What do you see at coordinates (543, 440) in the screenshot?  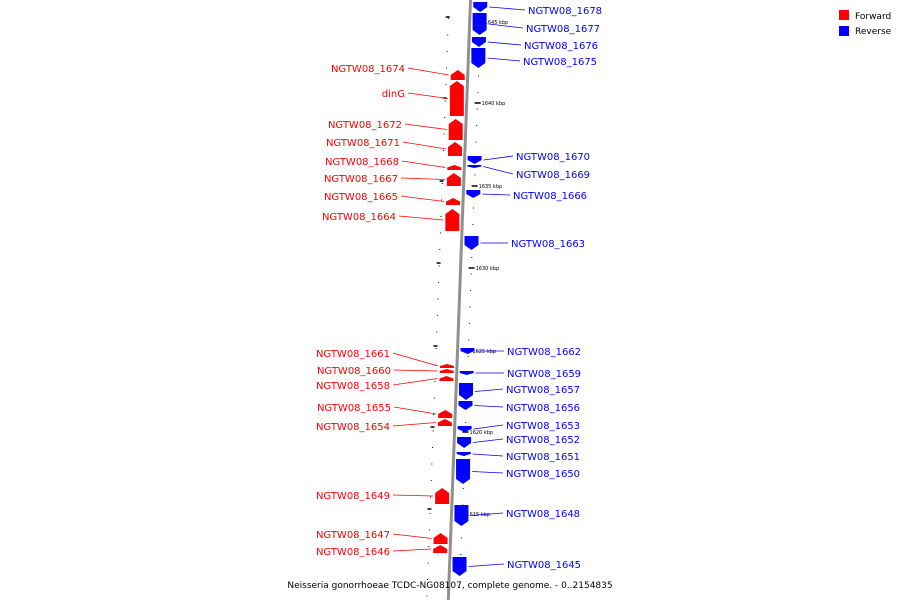 I see `gene-label-ngtw08-1652: NGTW08_1652` at bounding box center [543, 440].